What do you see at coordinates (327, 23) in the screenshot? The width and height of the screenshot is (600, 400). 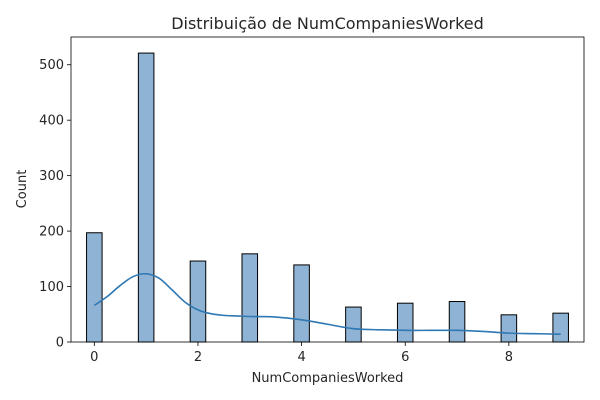 I see `chart-title: Distribuição de NumCompaniesWorked` at bounding box center [327, 23].